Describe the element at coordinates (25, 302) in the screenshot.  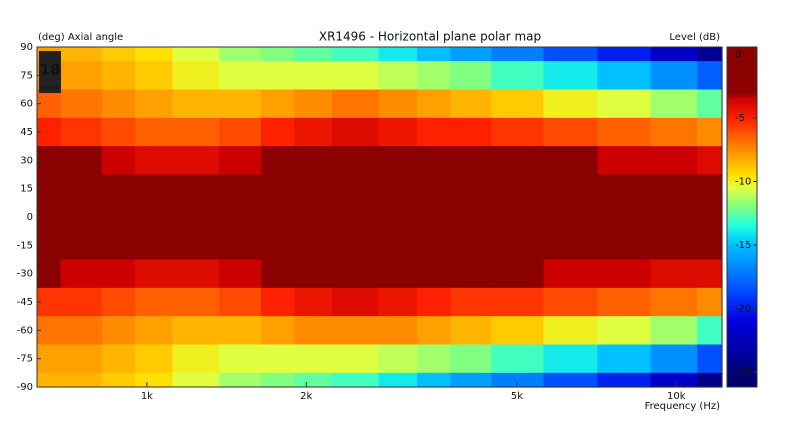
I see `y-tick-label: -45` at that location.